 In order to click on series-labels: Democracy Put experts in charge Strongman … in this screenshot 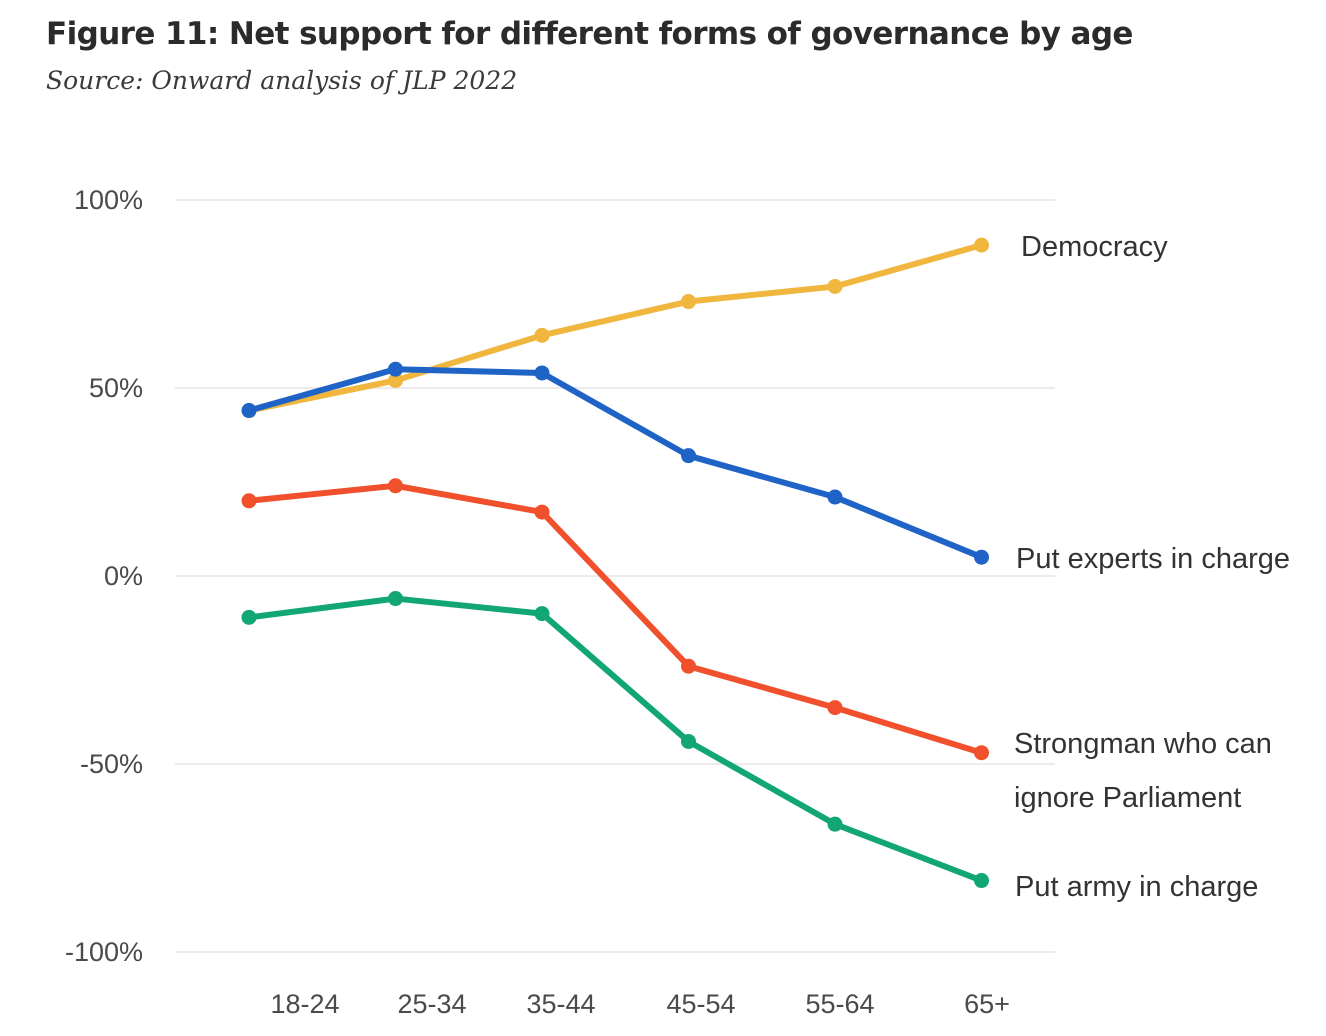, I will do `click(1152, 567)`.